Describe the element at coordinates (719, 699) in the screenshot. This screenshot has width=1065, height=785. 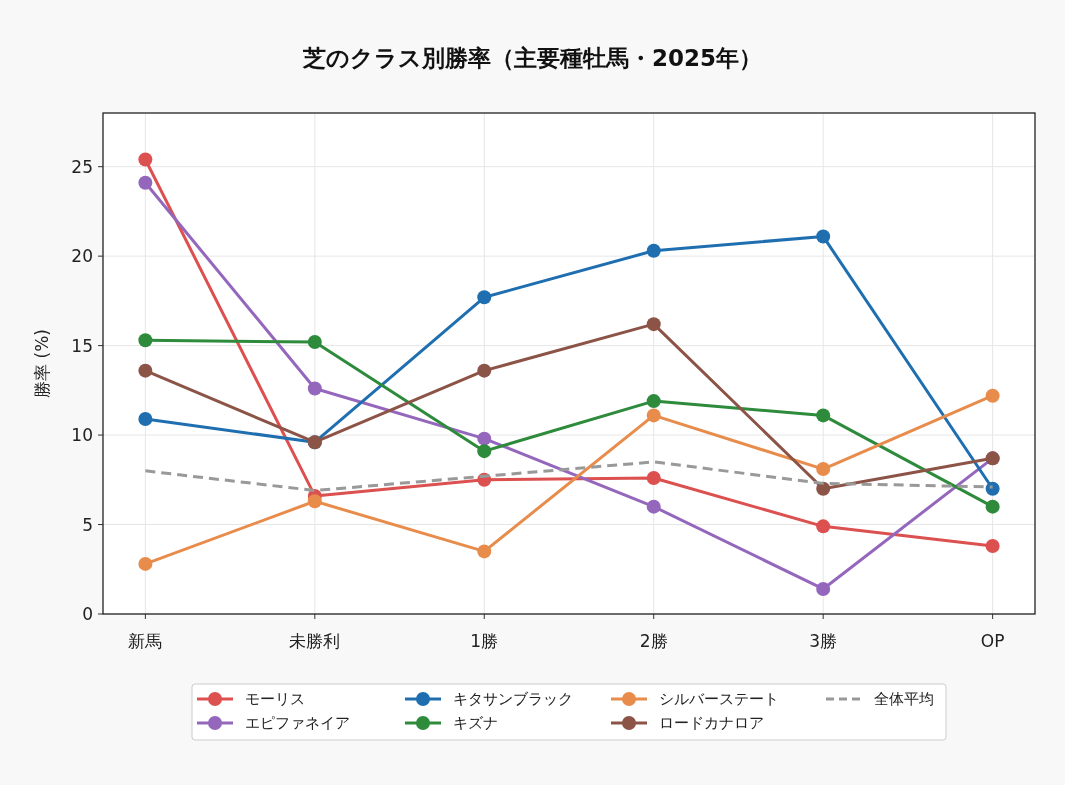
I see `legend-label: シルバーステート` at that location.